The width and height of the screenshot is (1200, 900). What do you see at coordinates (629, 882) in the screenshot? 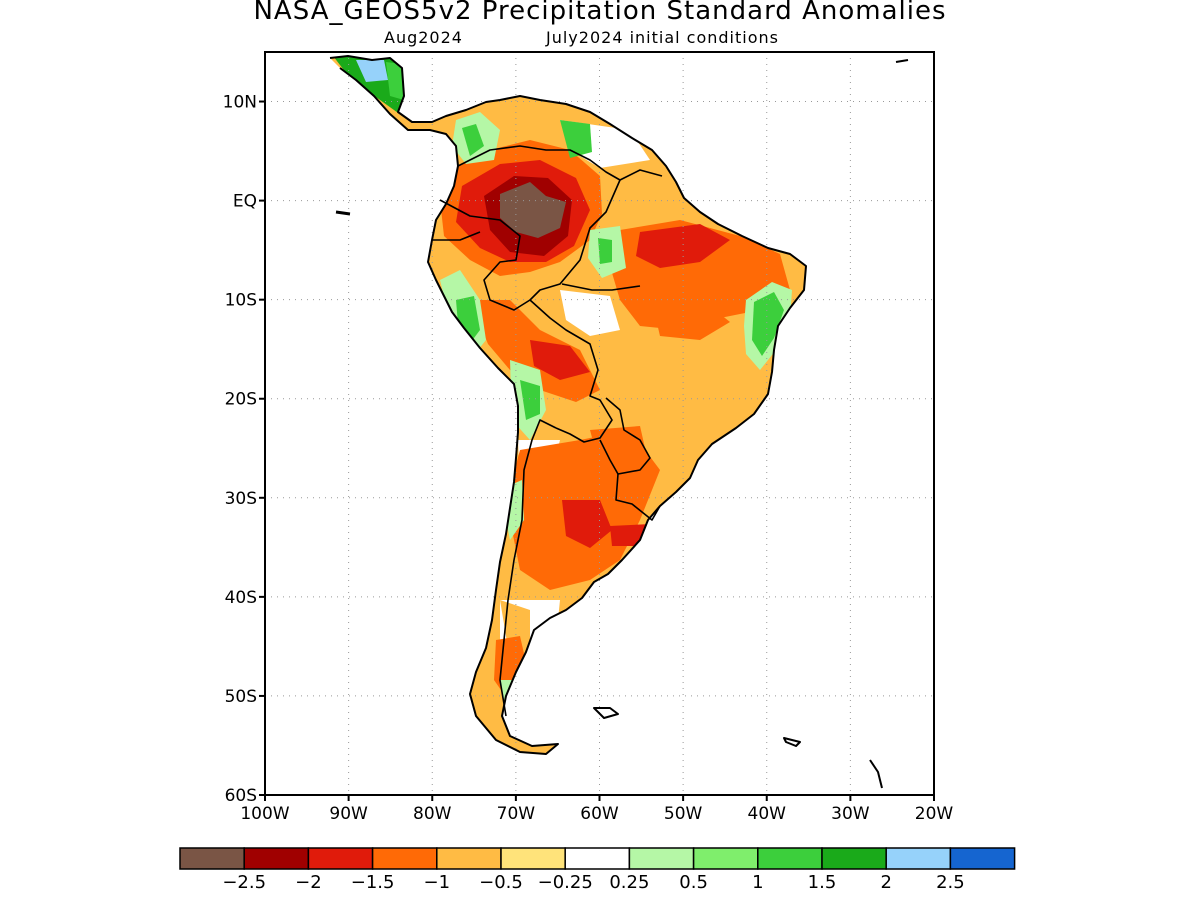
I see `colorbar-label: 0.25` at bounding box center [629, 882].